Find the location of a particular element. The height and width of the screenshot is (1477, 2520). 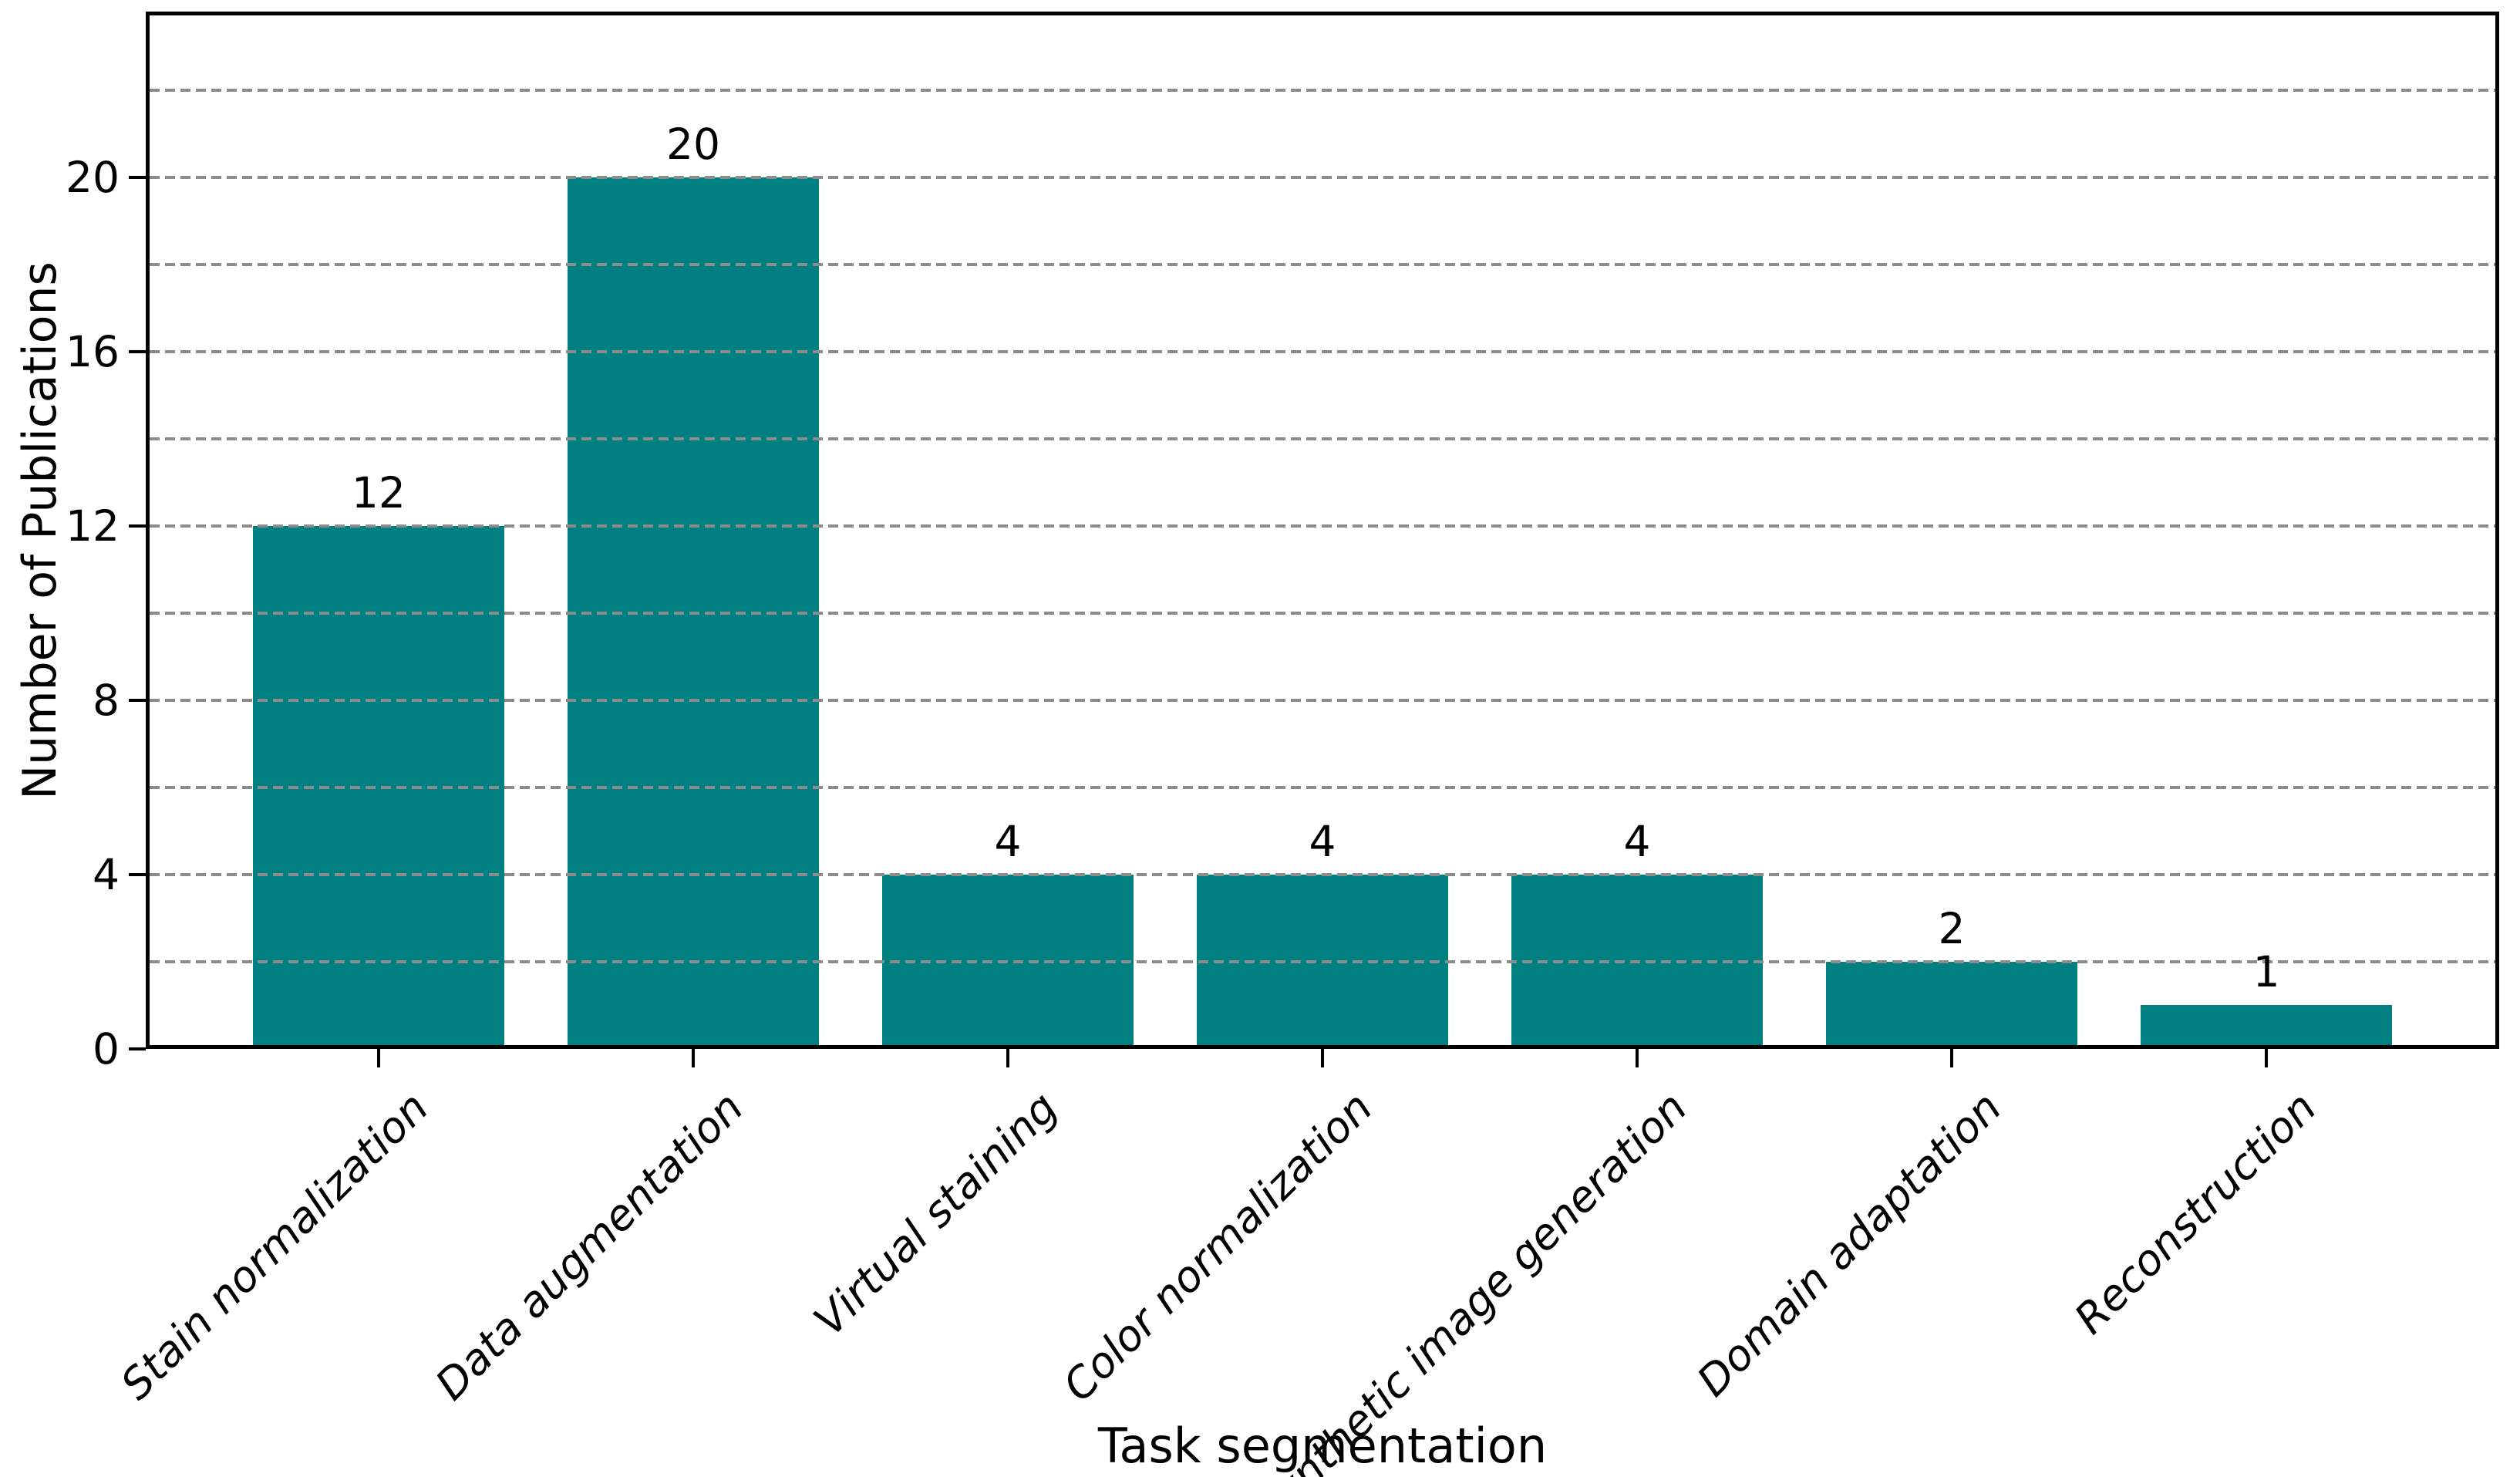

x-tick-label-0: Stain normalization is located at coordinates (274, 1245).